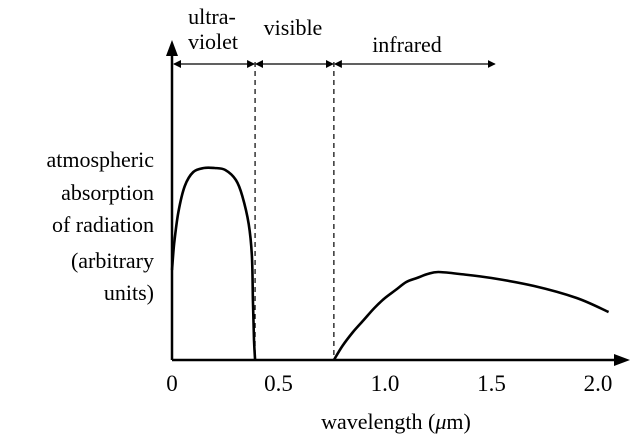 This screenshot has width=639, height=441. What do you see at coordinates (407, 44) in the screenshot?
I see `region-label-infrared: infrared` at bounding box center [407, 44].